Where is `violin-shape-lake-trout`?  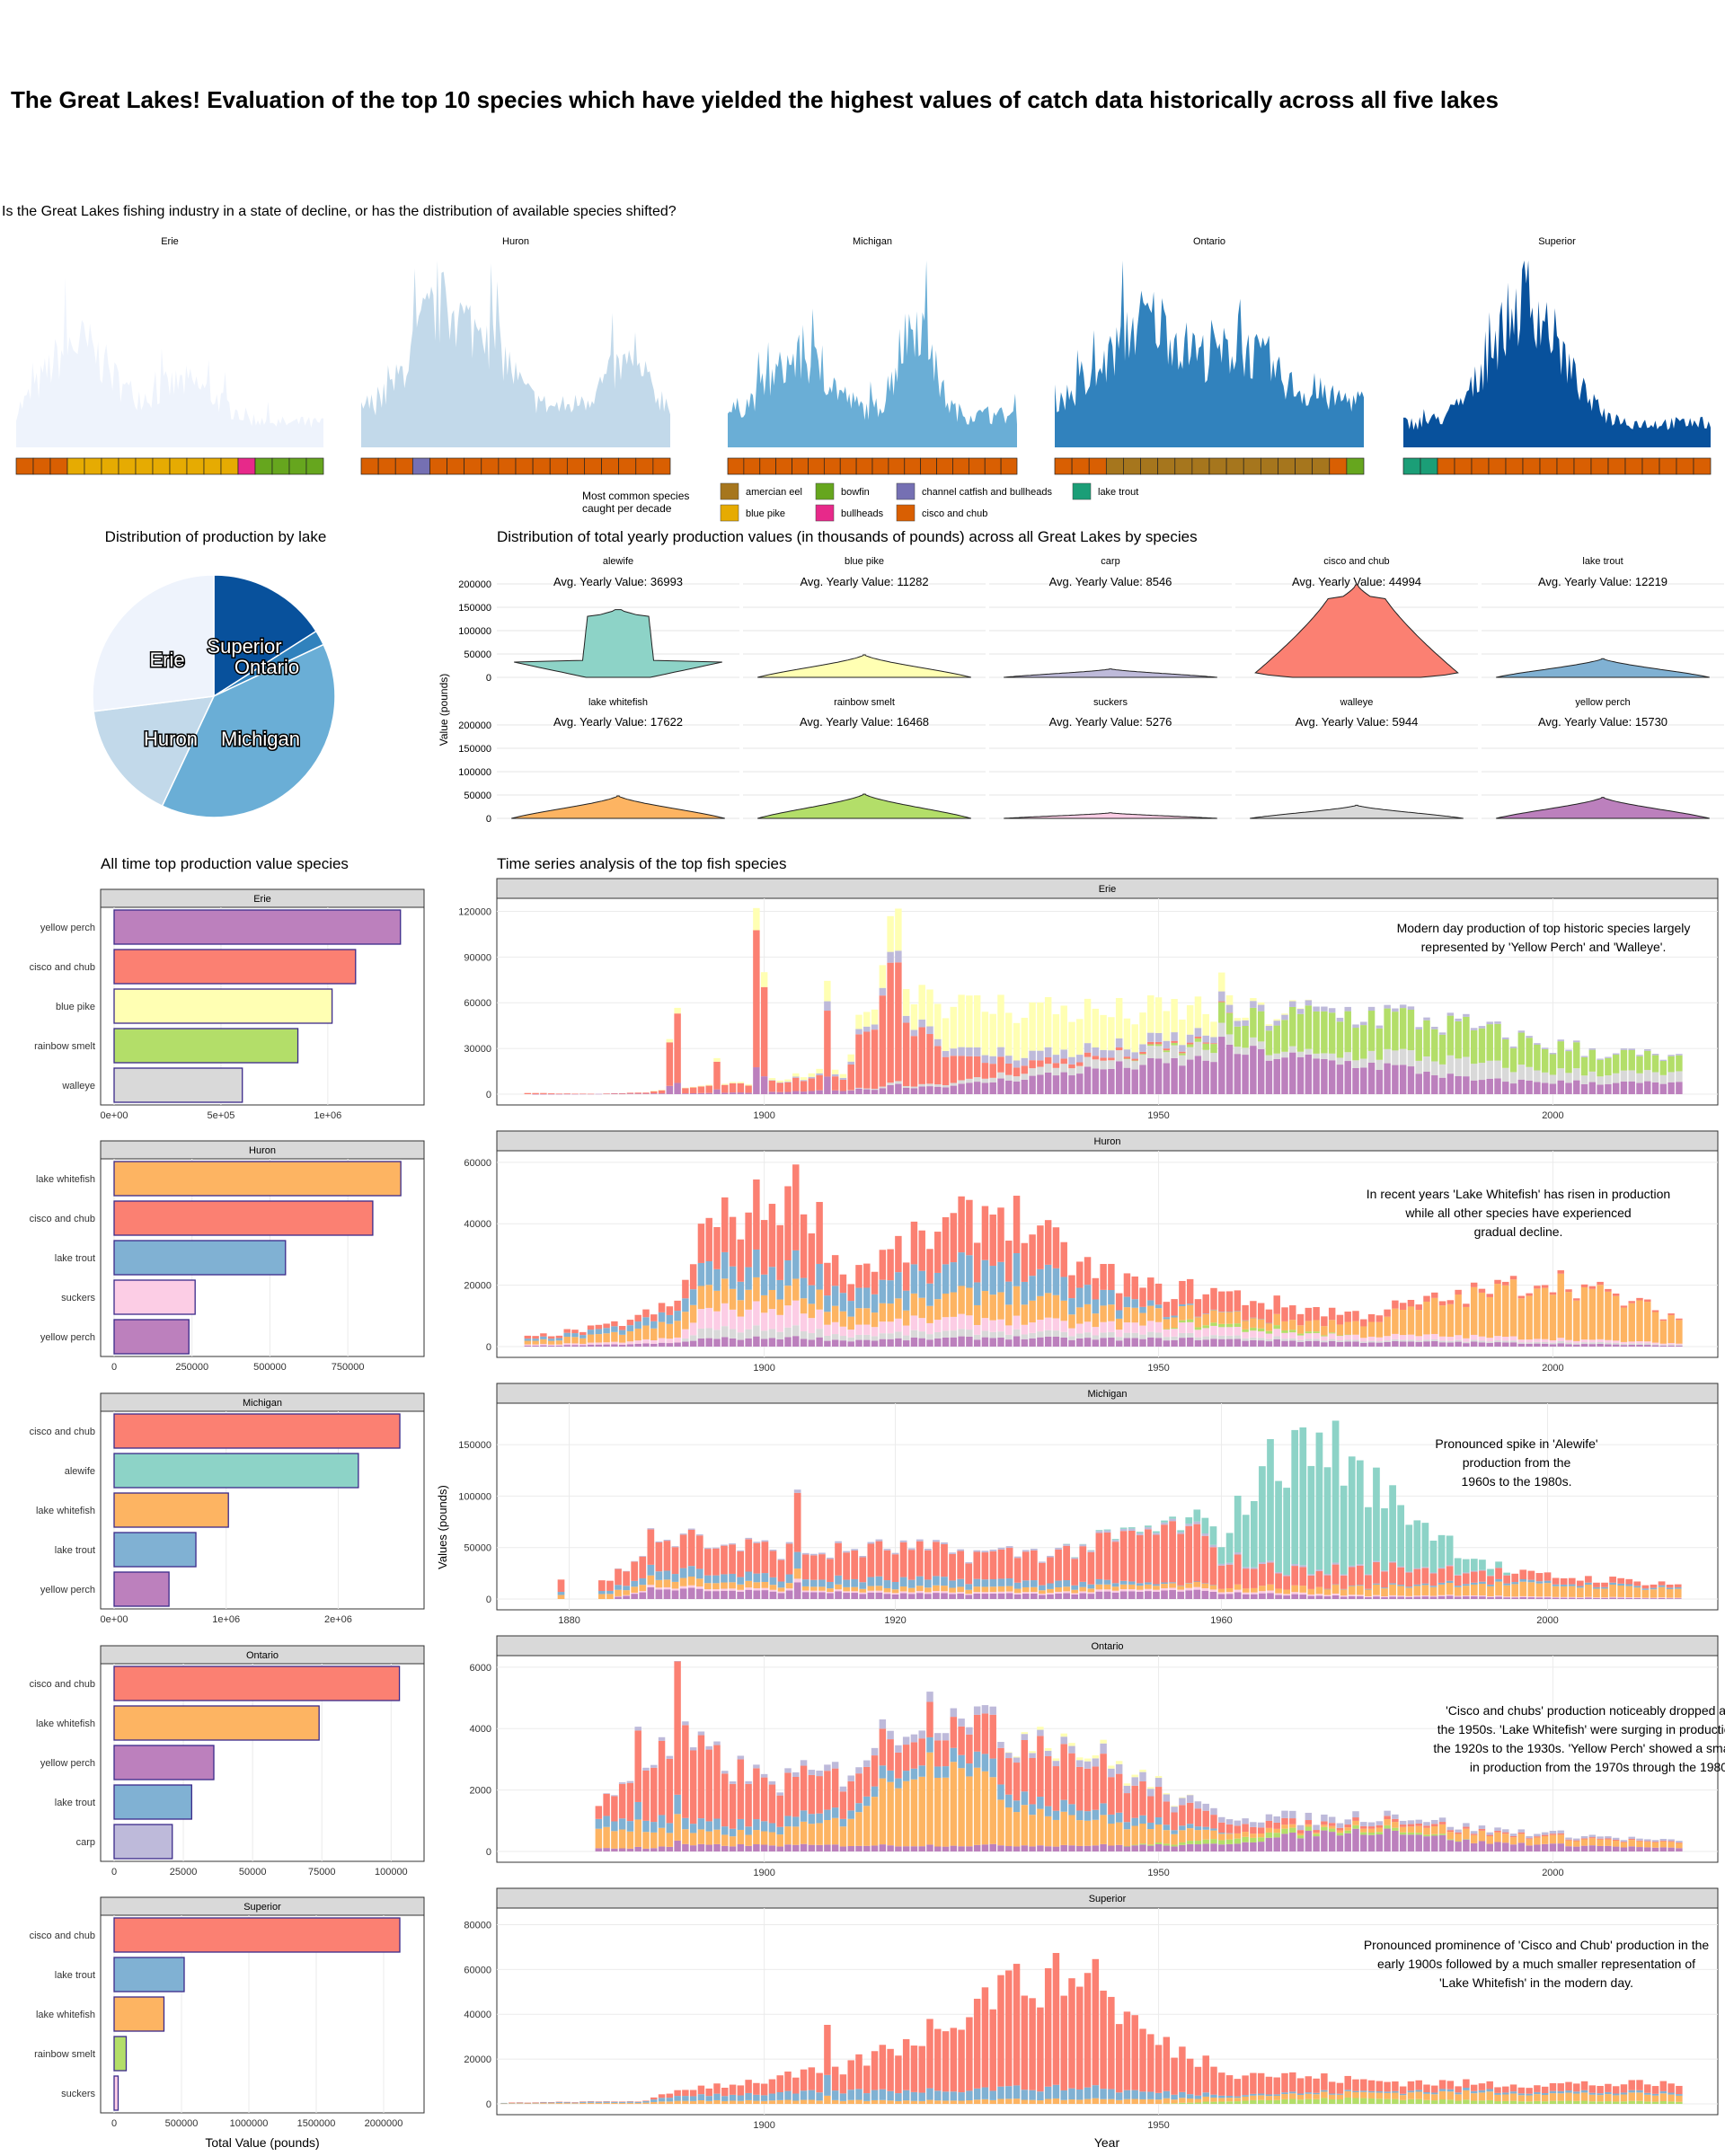 violin-shape-lake-trout is located at coordinates (1603, 668).